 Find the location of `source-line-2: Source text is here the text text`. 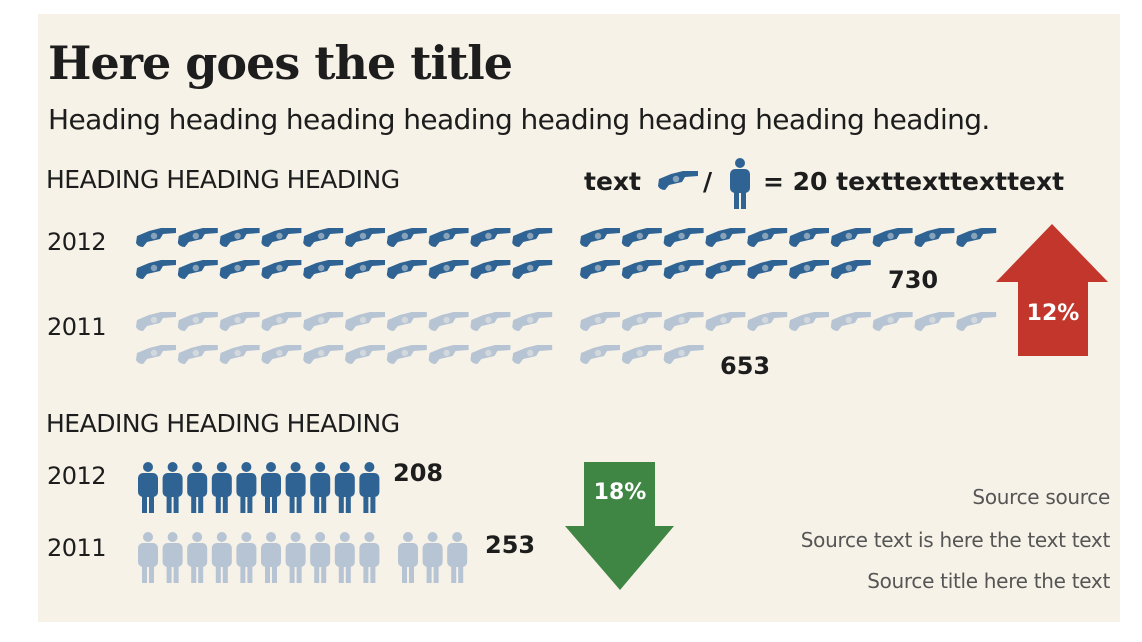

source-line-2: Source text is here the text text is located at coordinates (955, 540).